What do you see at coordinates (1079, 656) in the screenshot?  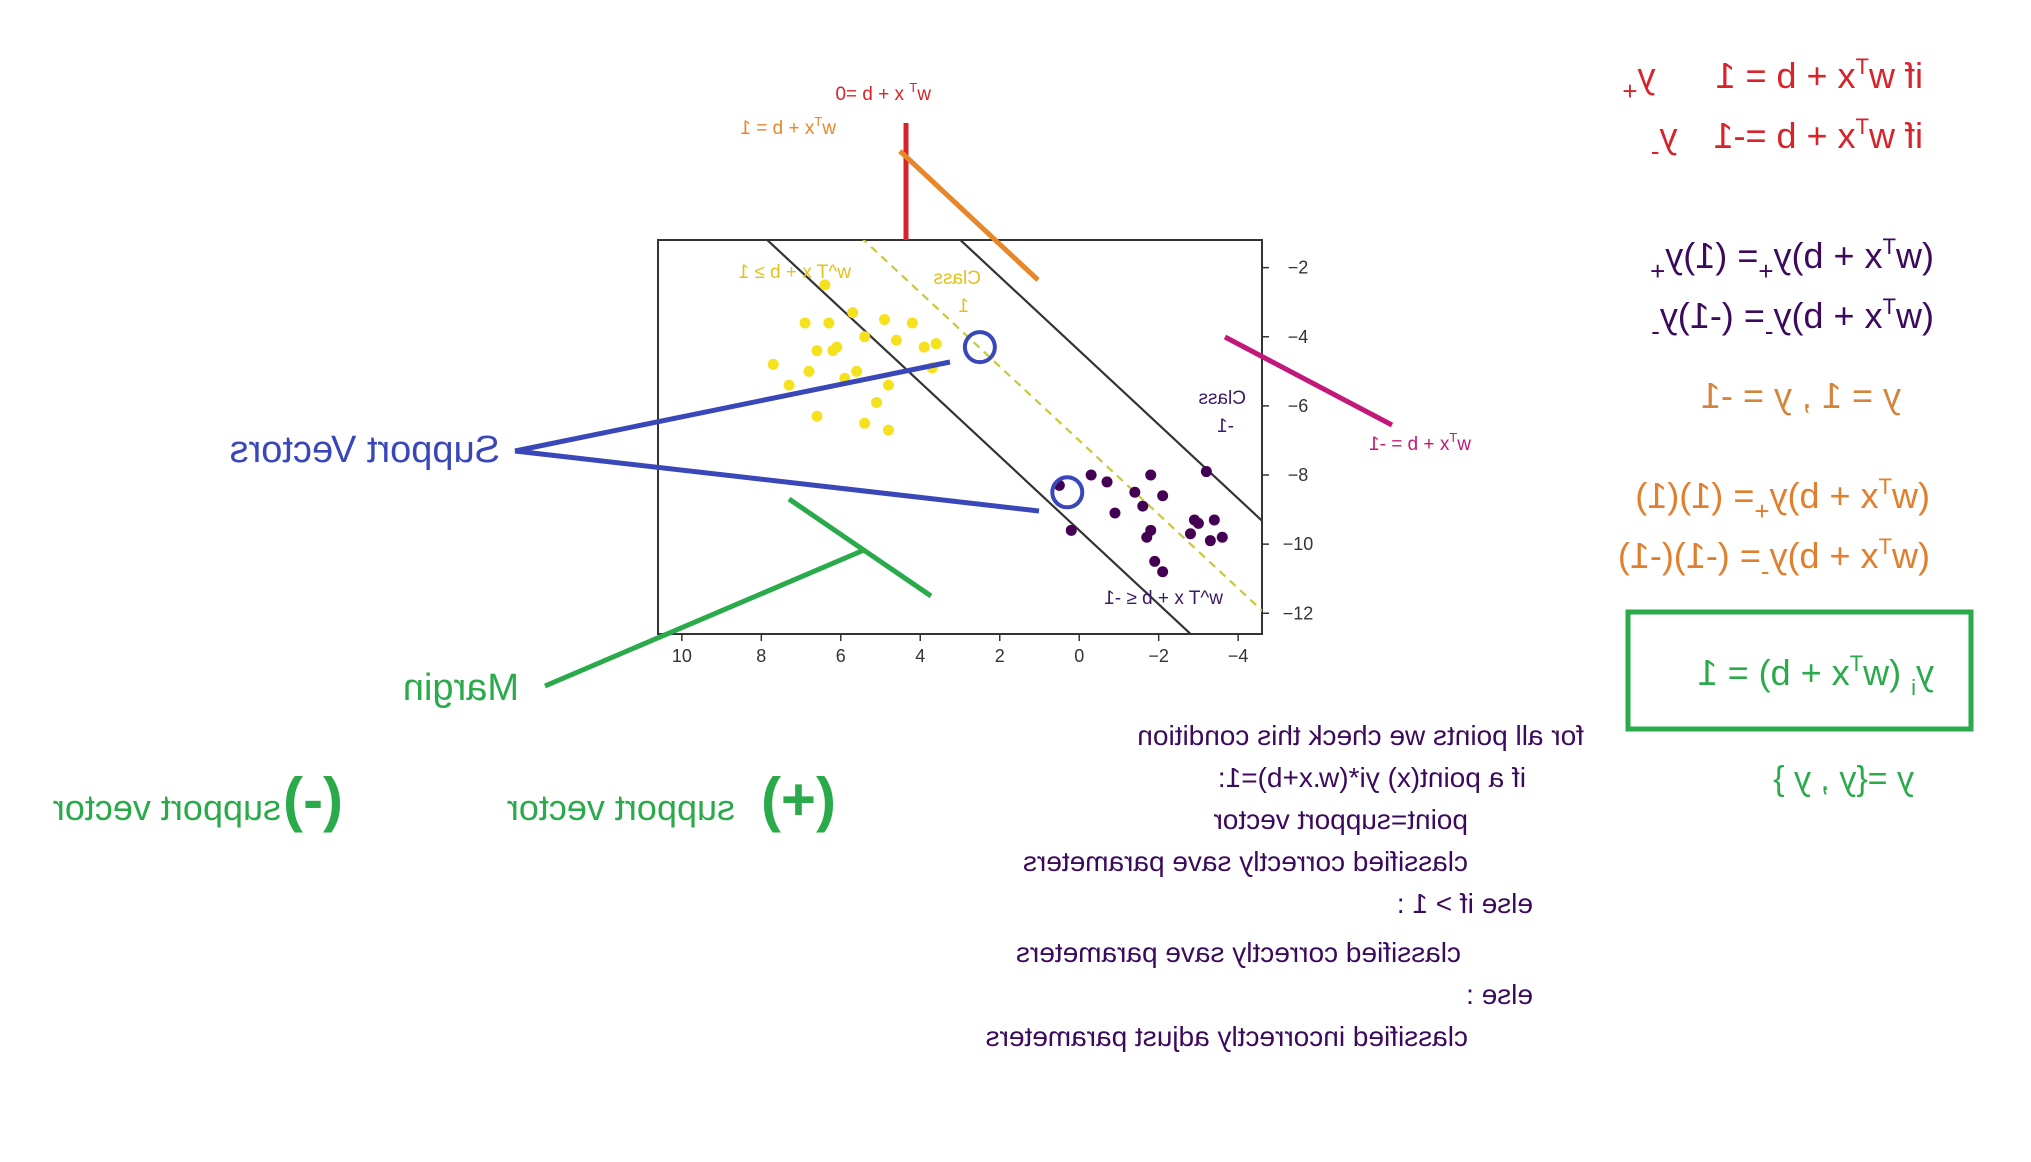 I see `x-tick-label: 0` at bounding box center [1079, 656].